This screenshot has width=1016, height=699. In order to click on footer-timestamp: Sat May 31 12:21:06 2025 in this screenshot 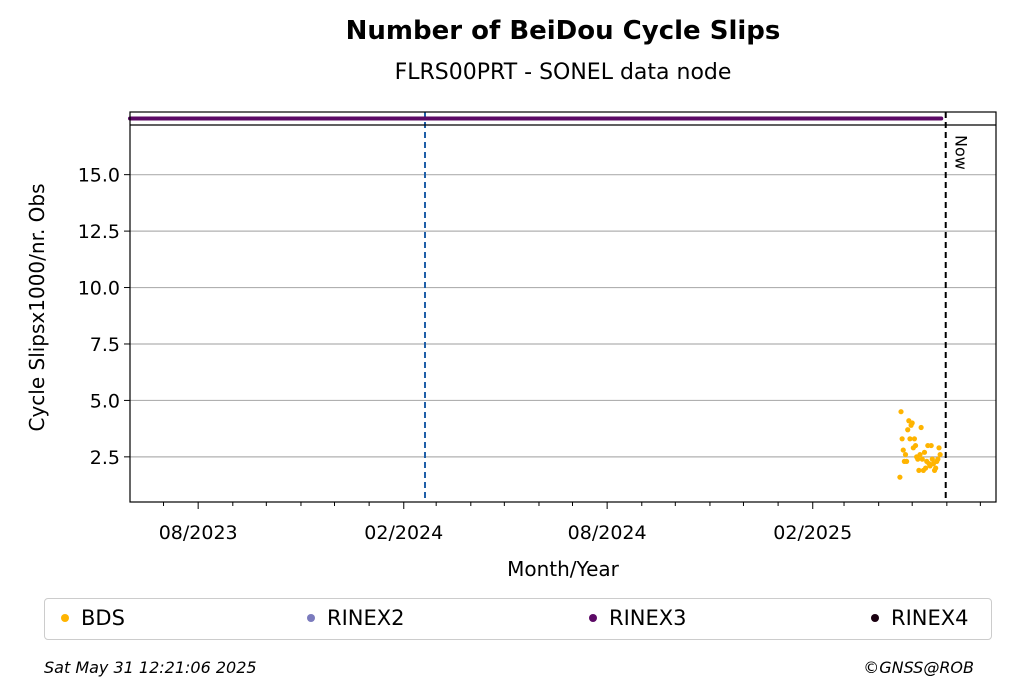, I will do `click(150, 667)`.